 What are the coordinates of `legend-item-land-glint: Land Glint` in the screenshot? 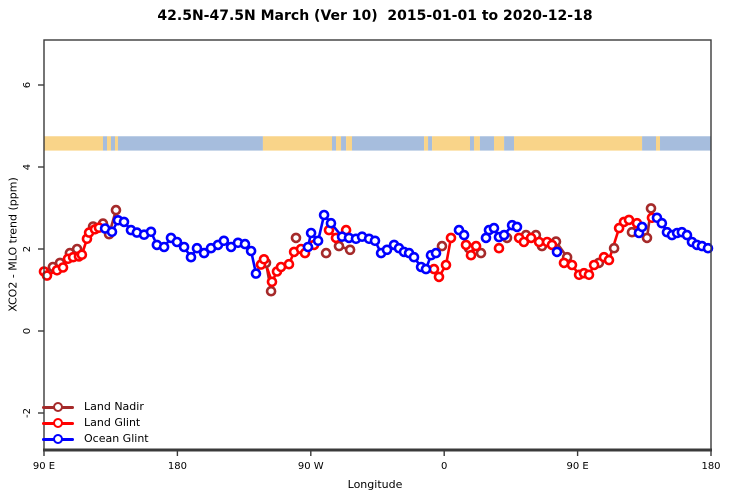 It's located at (95, 423).